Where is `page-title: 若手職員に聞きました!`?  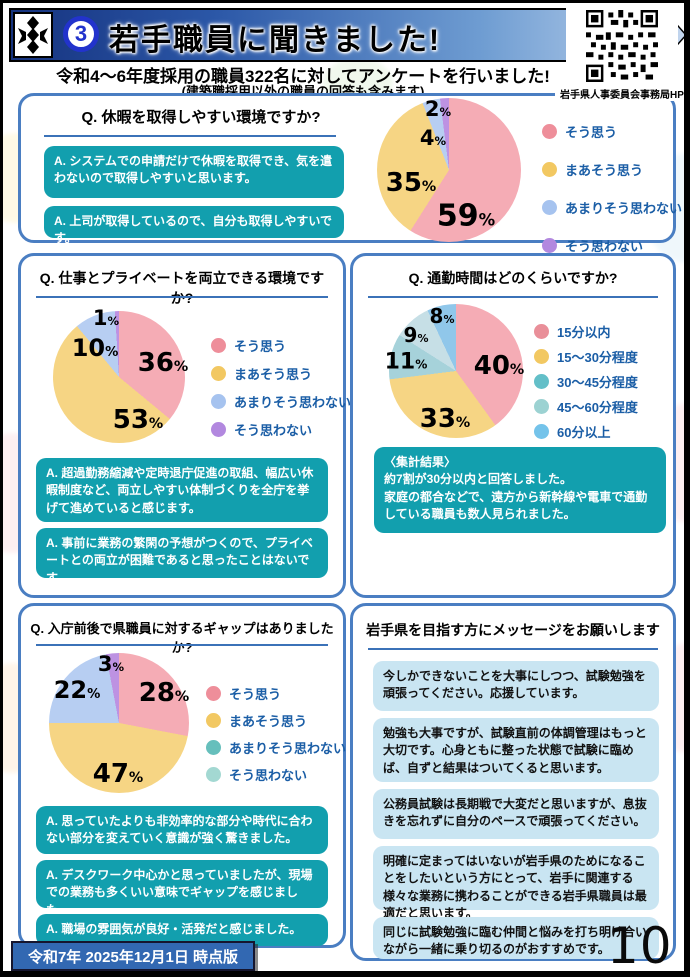 page-title: 若手職員に聞きました! is located at coordinates (275, 40).